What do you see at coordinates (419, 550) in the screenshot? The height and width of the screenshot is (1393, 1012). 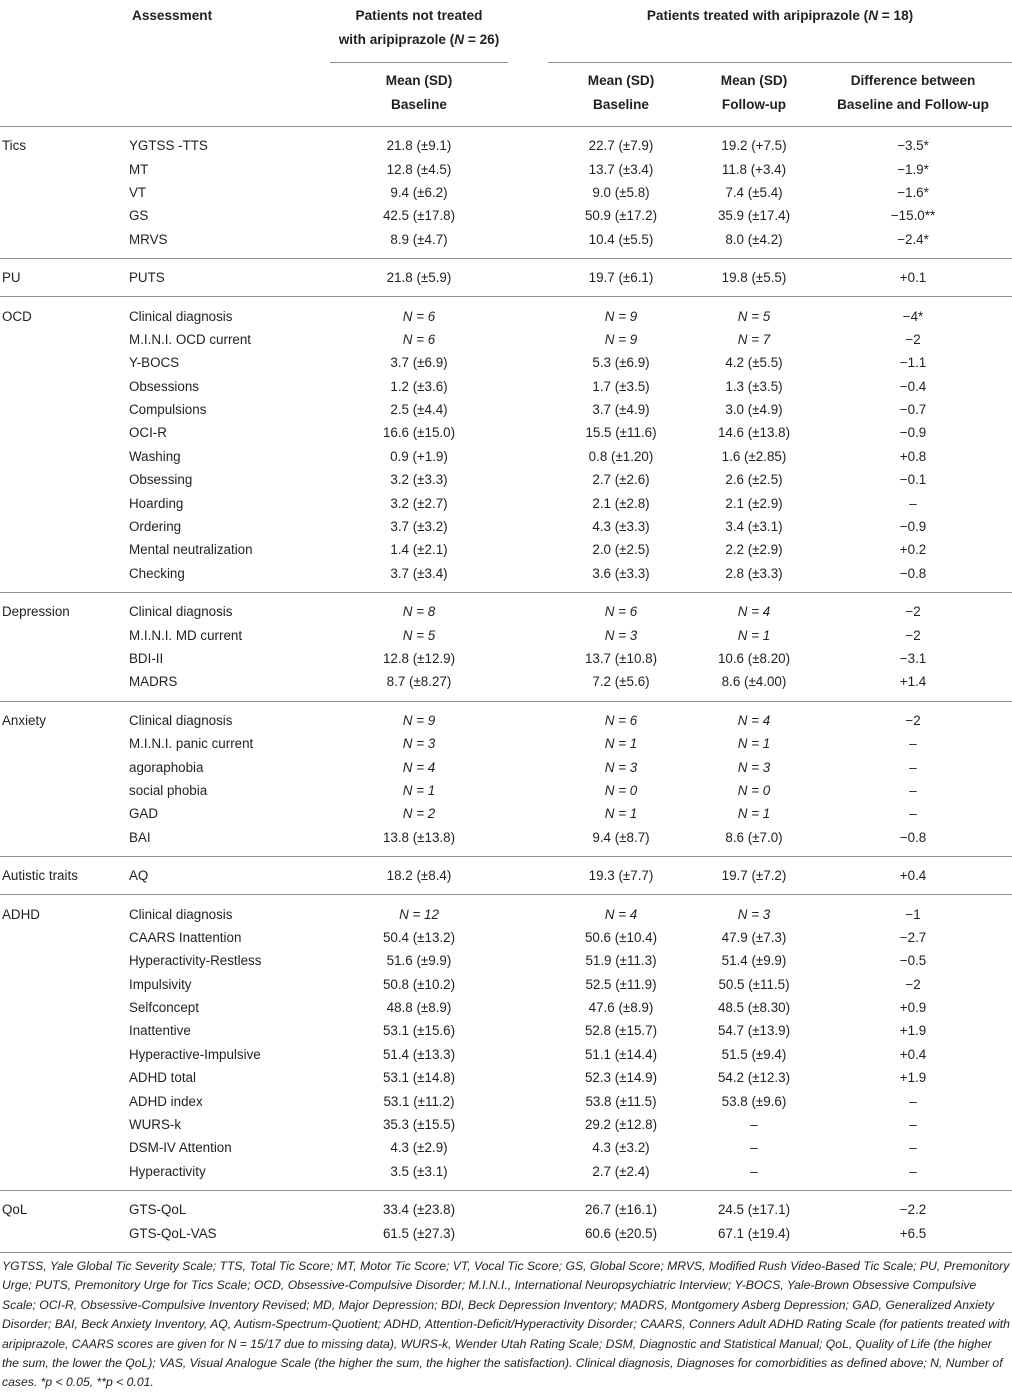 I see `not-treated-baseline-value: 1.4 (±2.1)` at bounding box center [419, 550].